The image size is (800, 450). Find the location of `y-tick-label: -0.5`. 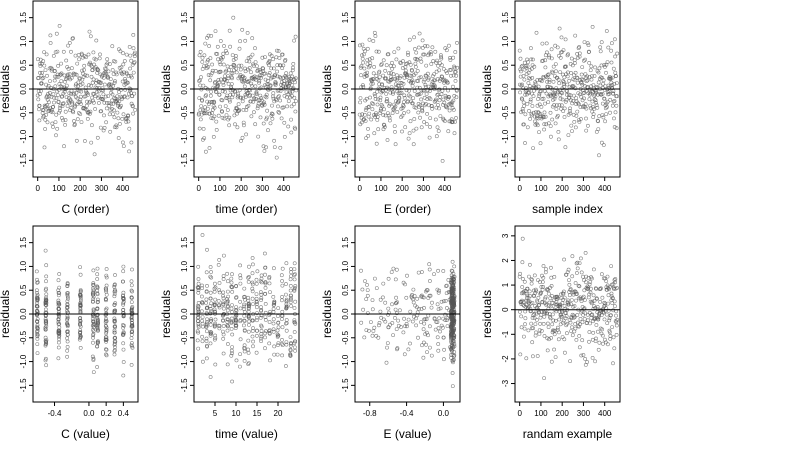

y-tick-label: -0.5 is located at coordinates (345, 337).